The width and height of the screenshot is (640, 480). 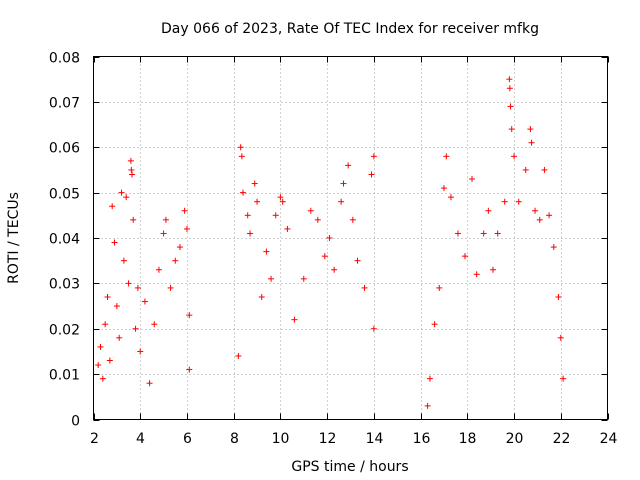 What do you see at coordinates (422, 439) in the screenshot?
I see `x-tick-label: 16` at bounding box center [422, 439].